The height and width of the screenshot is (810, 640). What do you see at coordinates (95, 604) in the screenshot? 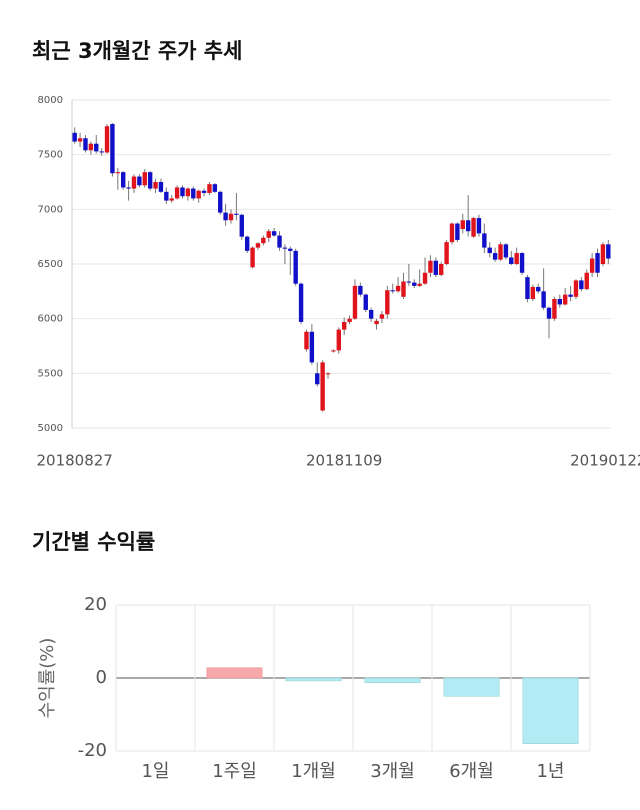
I see `y-tick-label: 20` at bounding box center [95, 604].